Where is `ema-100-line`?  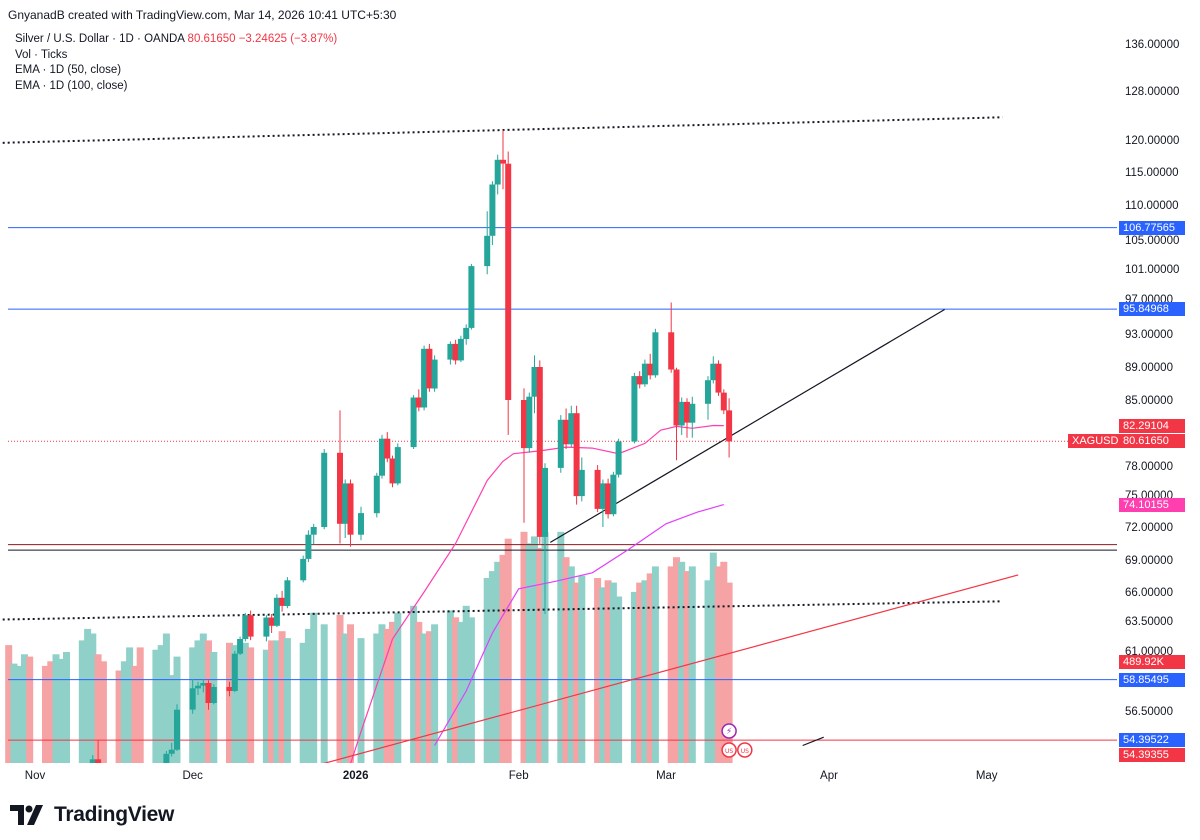
ema-100-line is located at coordinates (579, 625).